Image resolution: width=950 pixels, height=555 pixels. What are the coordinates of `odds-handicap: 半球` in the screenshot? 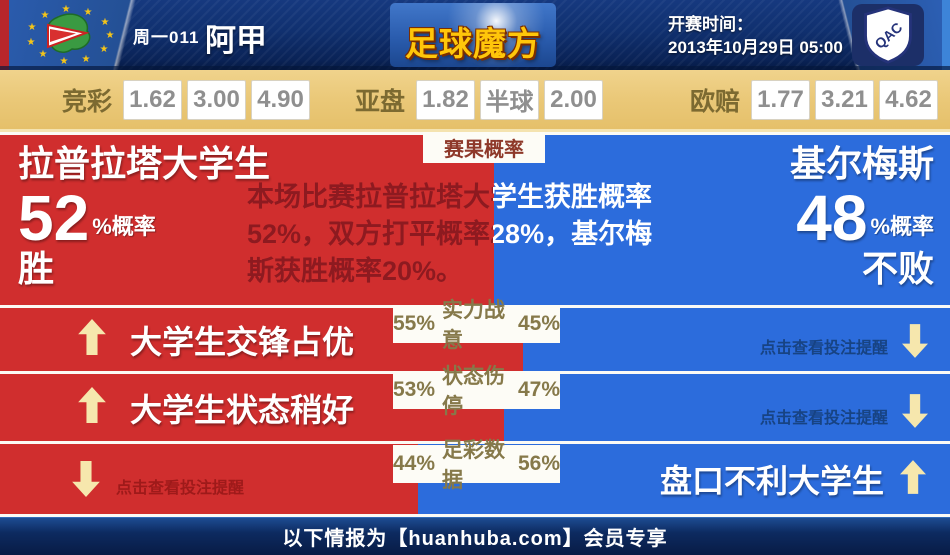 It's located at (510, 99).